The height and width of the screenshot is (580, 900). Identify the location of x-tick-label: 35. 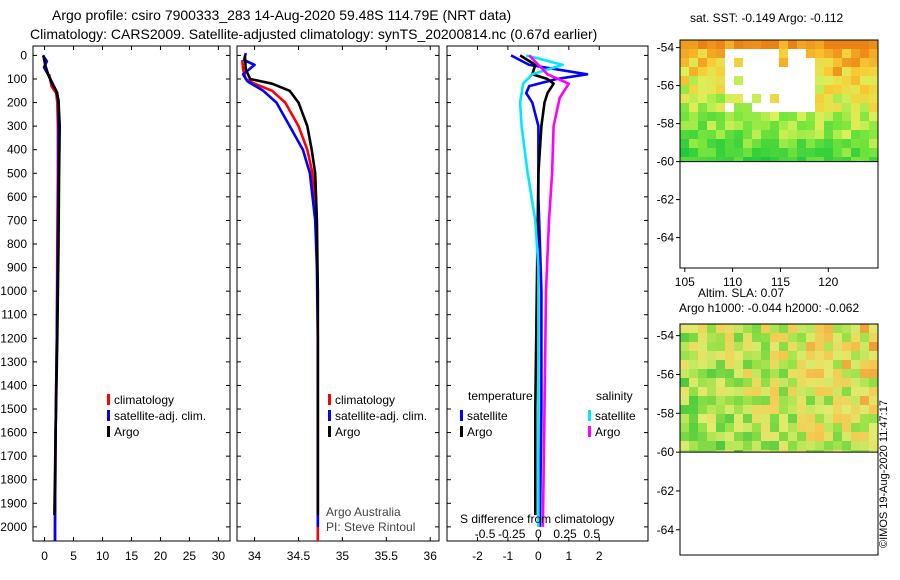
(343, 556).